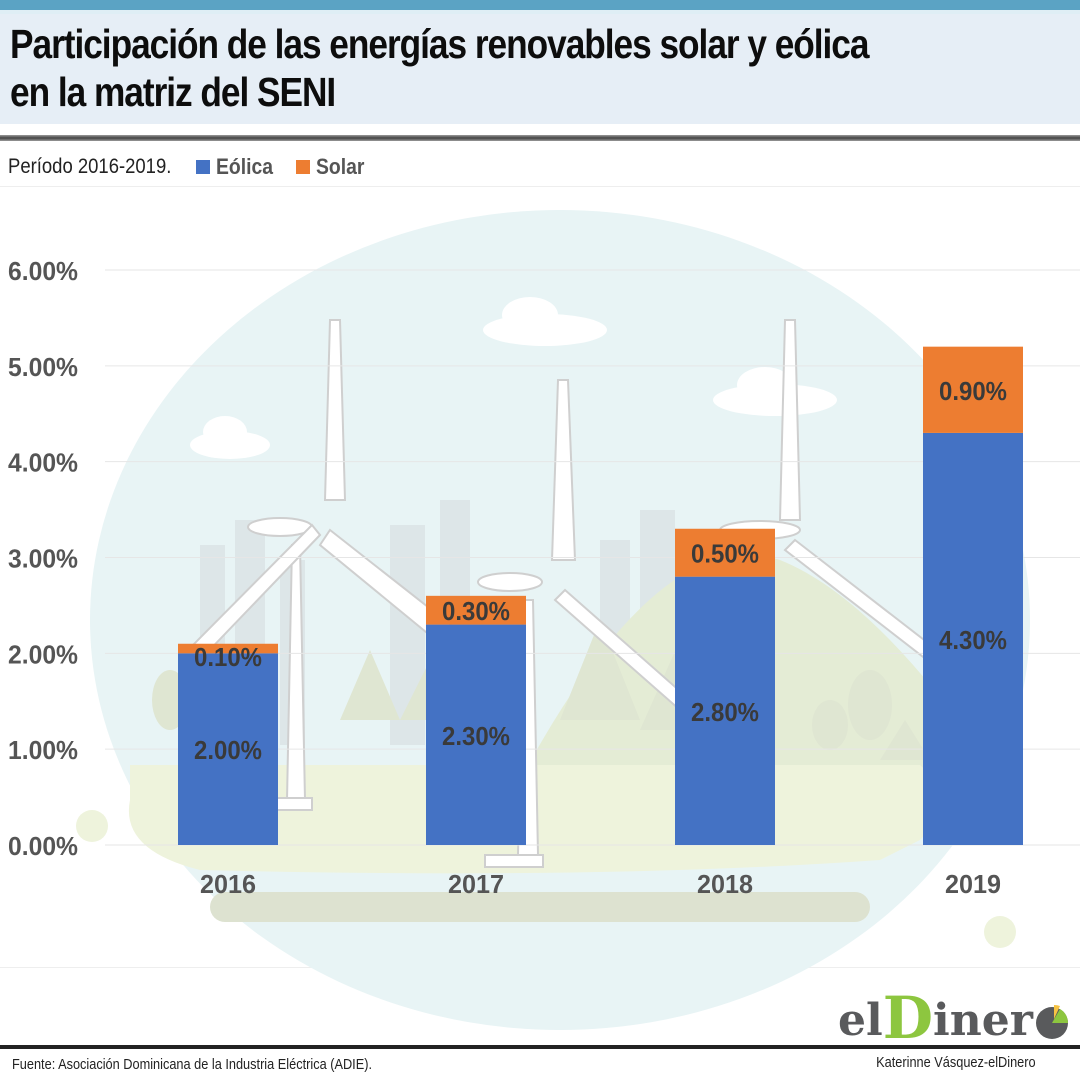 Image resolution: width=1080 pixels, height=1080 pixels. I want to click on data-label-eolica: 2.30%, so click(476, 736).